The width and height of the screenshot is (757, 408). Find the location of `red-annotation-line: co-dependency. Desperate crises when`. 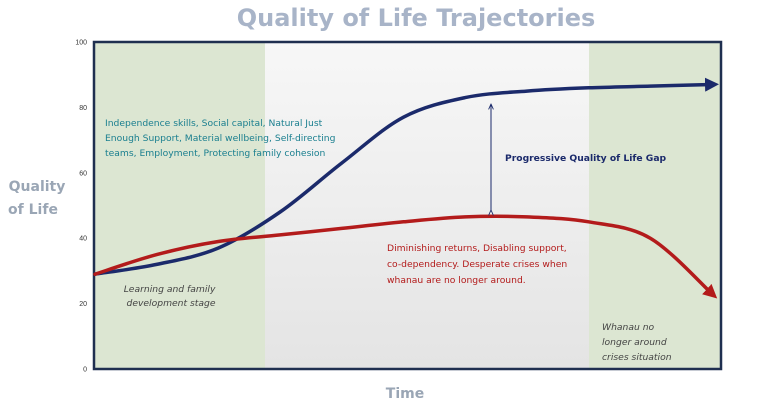

red-annotation-line: co-dependency. Desperate crises when is located at coordinates (477, 264).